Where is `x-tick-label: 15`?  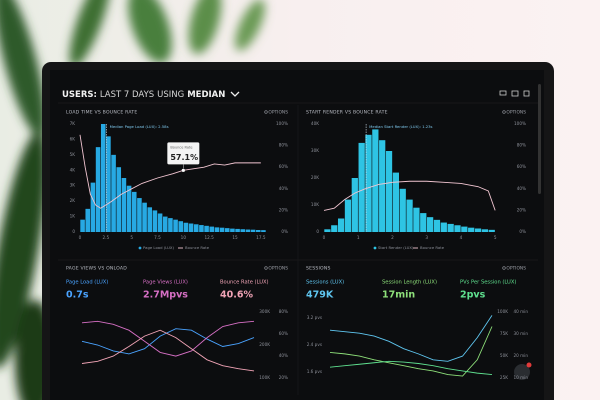 x-tick-label: 15 is located at coordinates (235, 237).